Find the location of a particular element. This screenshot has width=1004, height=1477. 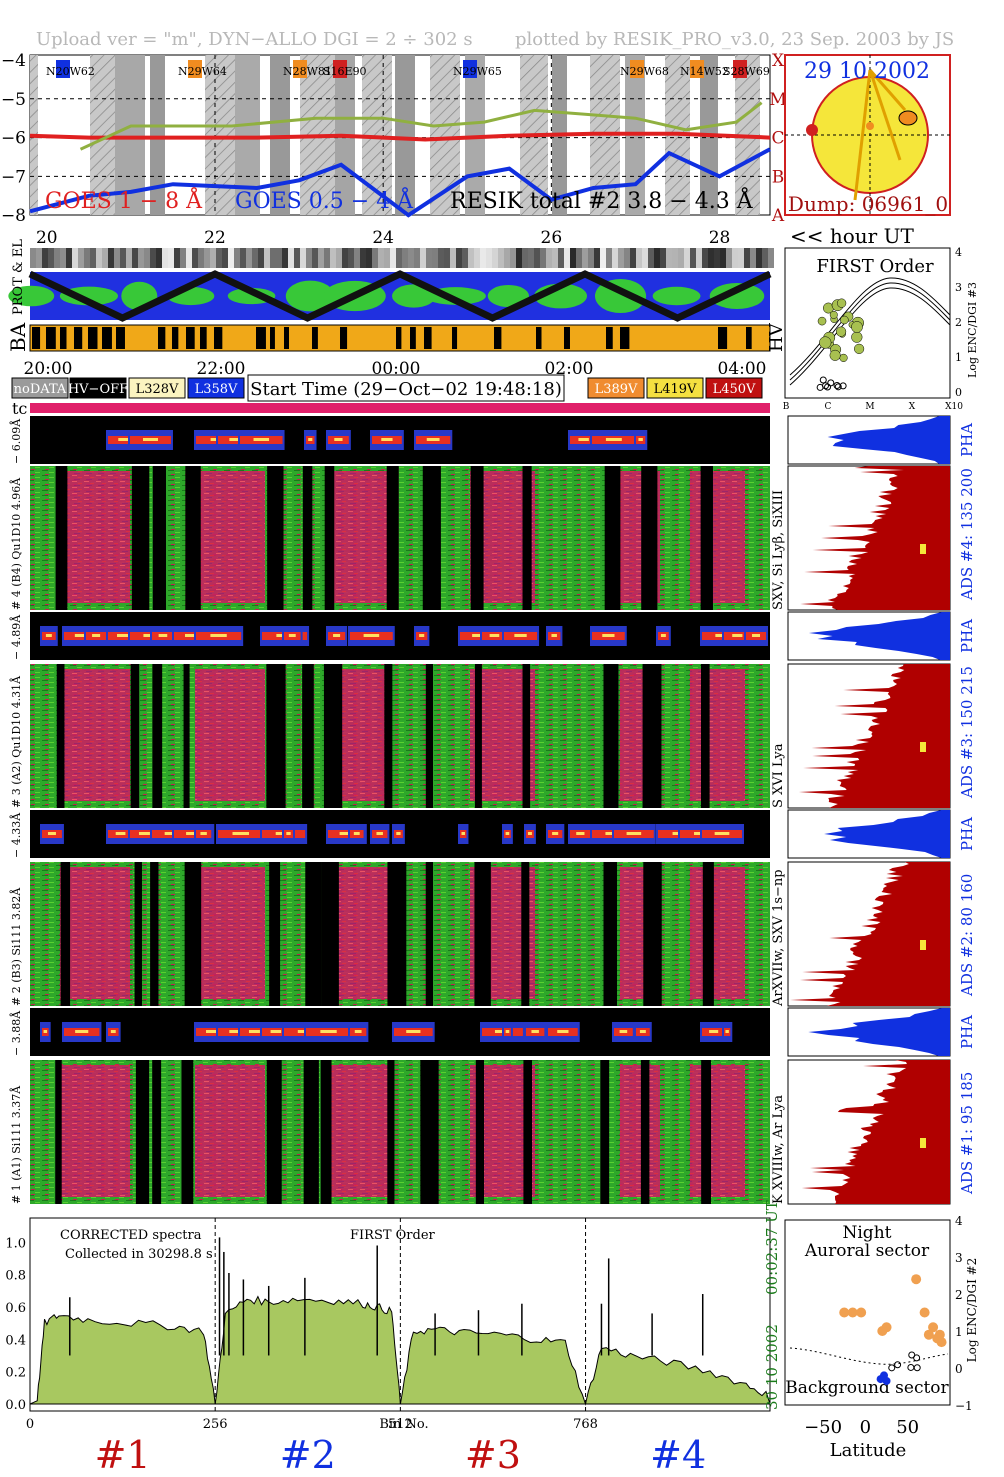

latitude-xtick: −50 is located at coordinates (823, 1427).